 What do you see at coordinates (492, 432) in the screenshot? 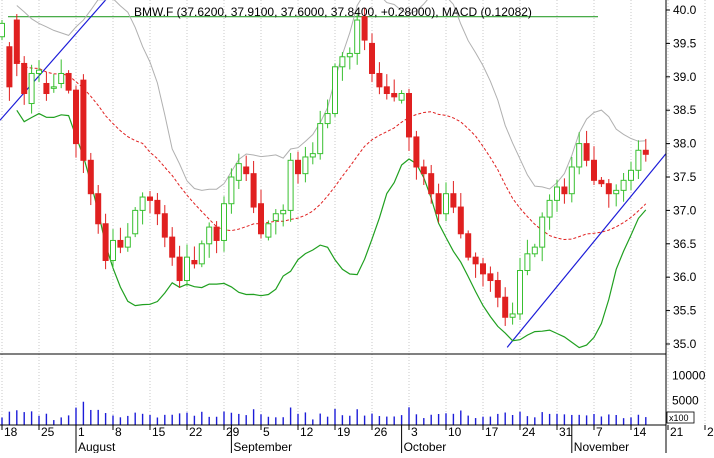
I see `x-tick-label: 17` at bounding box center [492, 432].